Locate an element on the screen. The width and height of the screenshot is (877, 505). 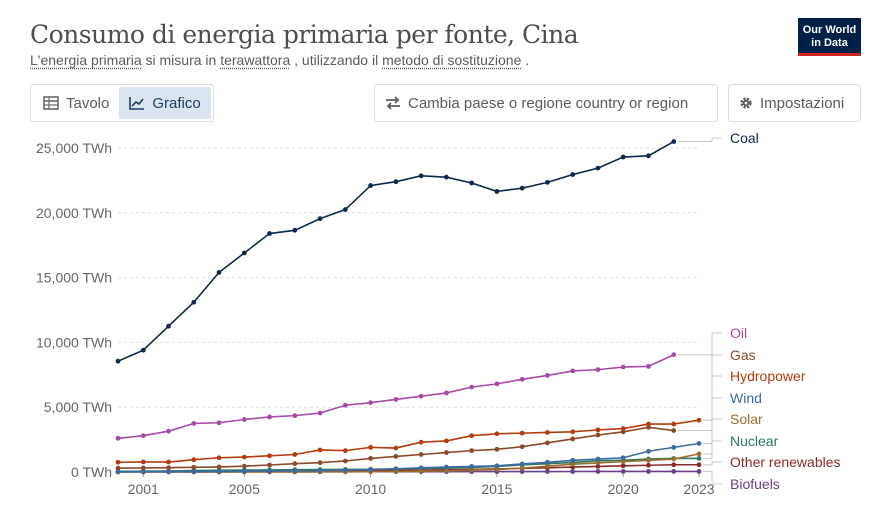
series-label-nuclear: Nuclear is located at coordinates (754, 441).